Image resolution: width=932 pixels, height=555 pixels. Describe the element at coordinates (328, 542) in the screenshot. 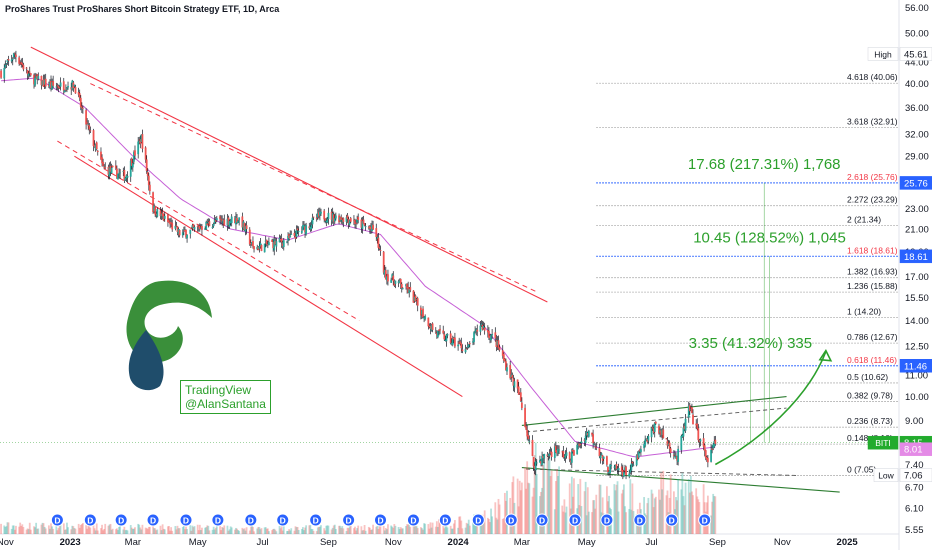

I see `time-tick-label: Sep` at that location.